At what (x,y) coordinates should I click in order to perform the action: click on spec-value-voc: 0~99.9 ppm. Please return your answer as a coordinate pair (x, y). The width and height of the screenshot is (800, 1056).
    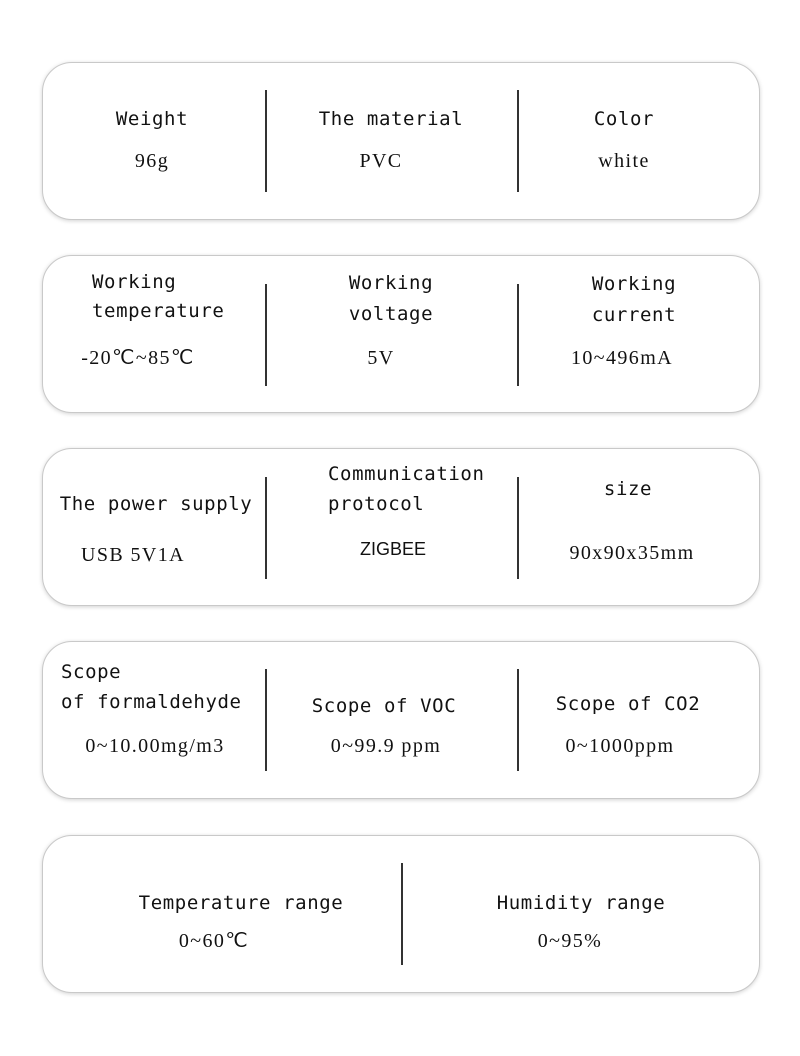
    Looking at the image, I should click on (386, 746).